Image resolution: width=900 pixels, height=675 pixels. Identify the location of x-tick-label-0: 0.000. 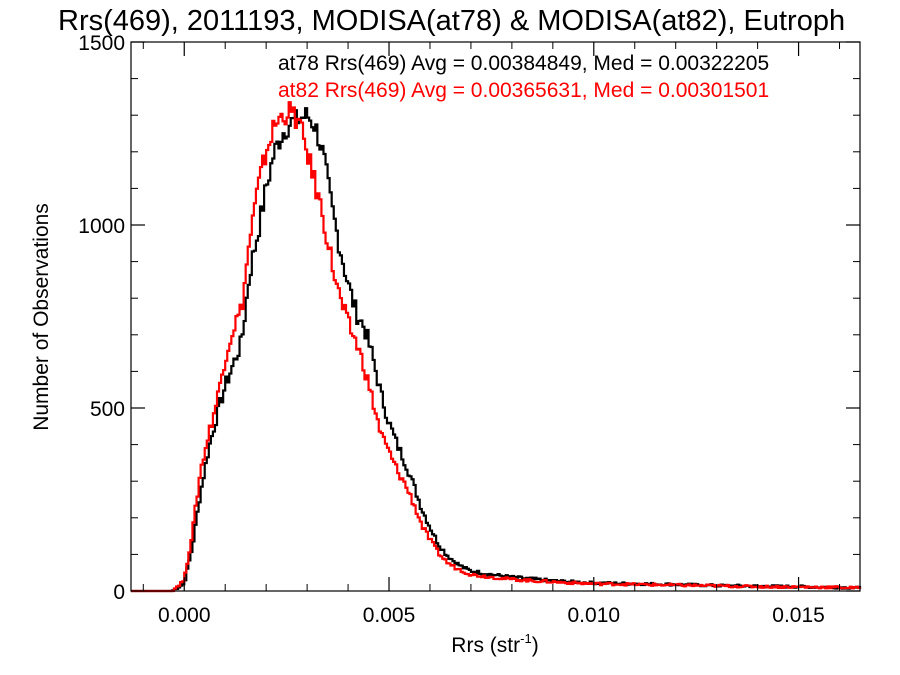
(184, 615).